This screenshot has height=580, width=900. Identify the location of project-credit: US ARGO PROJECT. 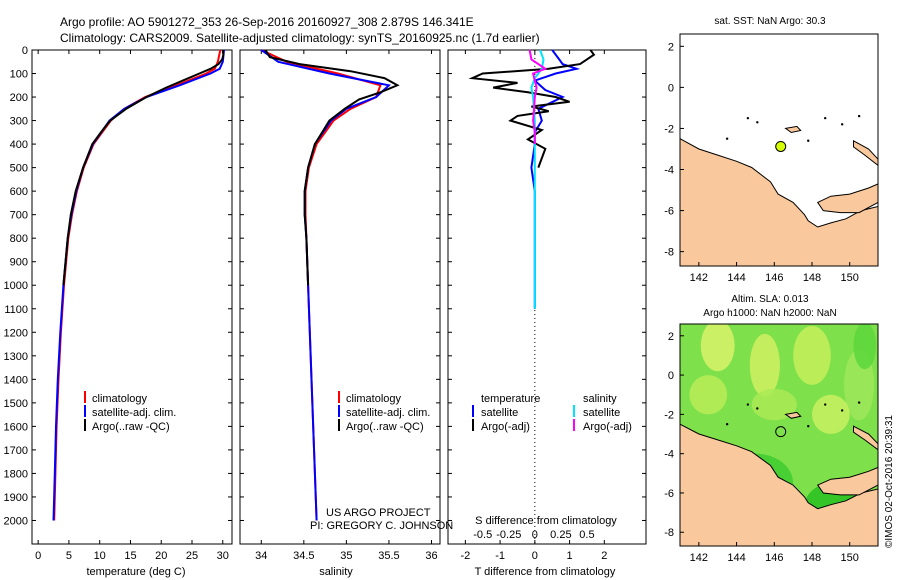
(378, 513).